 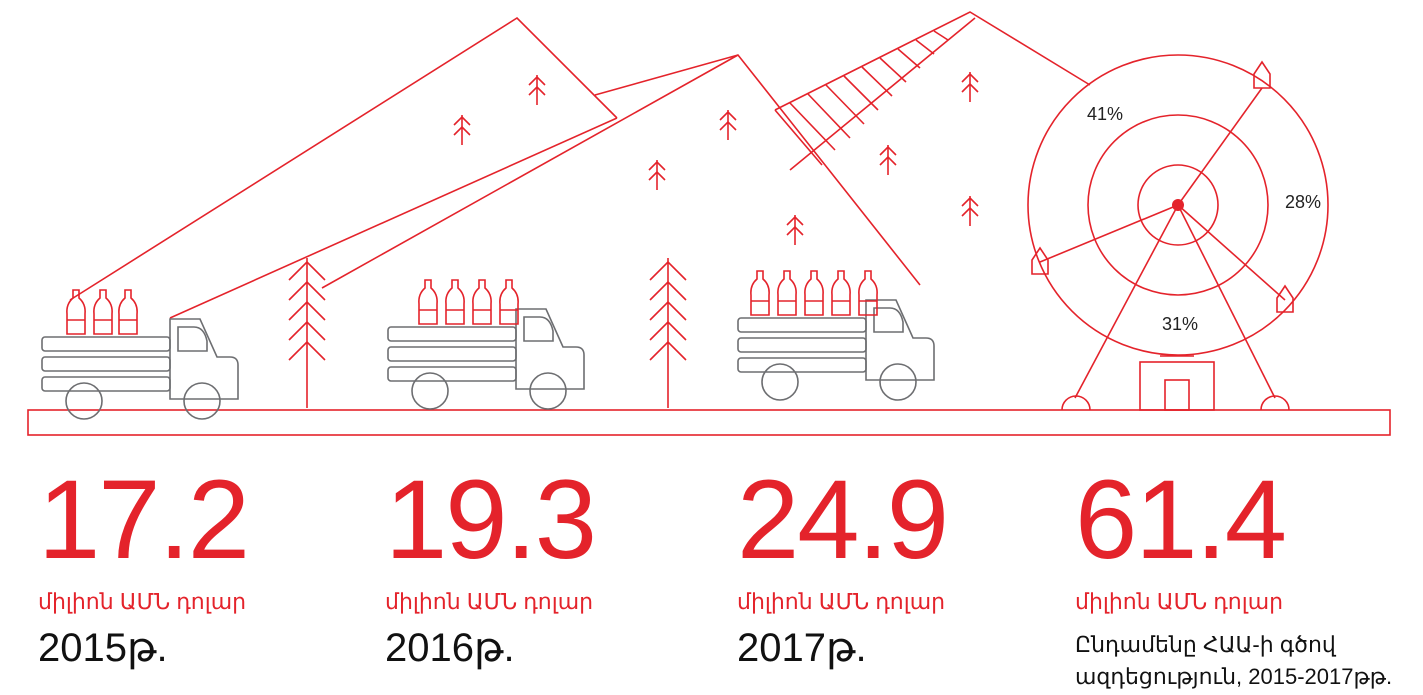 What do you see at coordinates (144, 519) in the screenshot?
I see `stat-value: 17.2` at bounding box center [144, 519].